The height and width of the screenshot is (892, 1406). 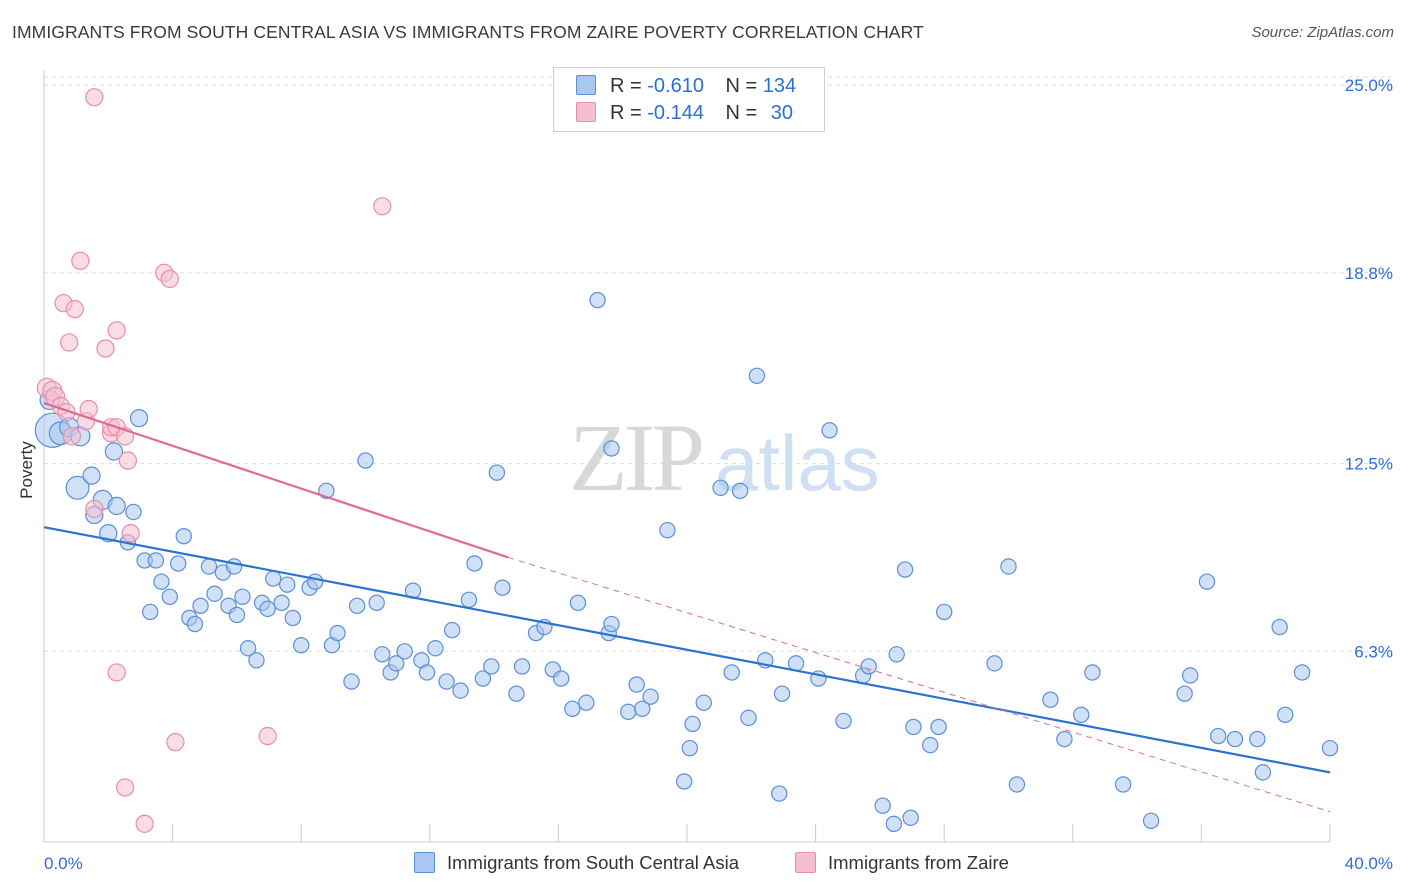 I want to click on stats-row-south-central-asia: R = -0.610 N = 134, so click(x=686, y=87).